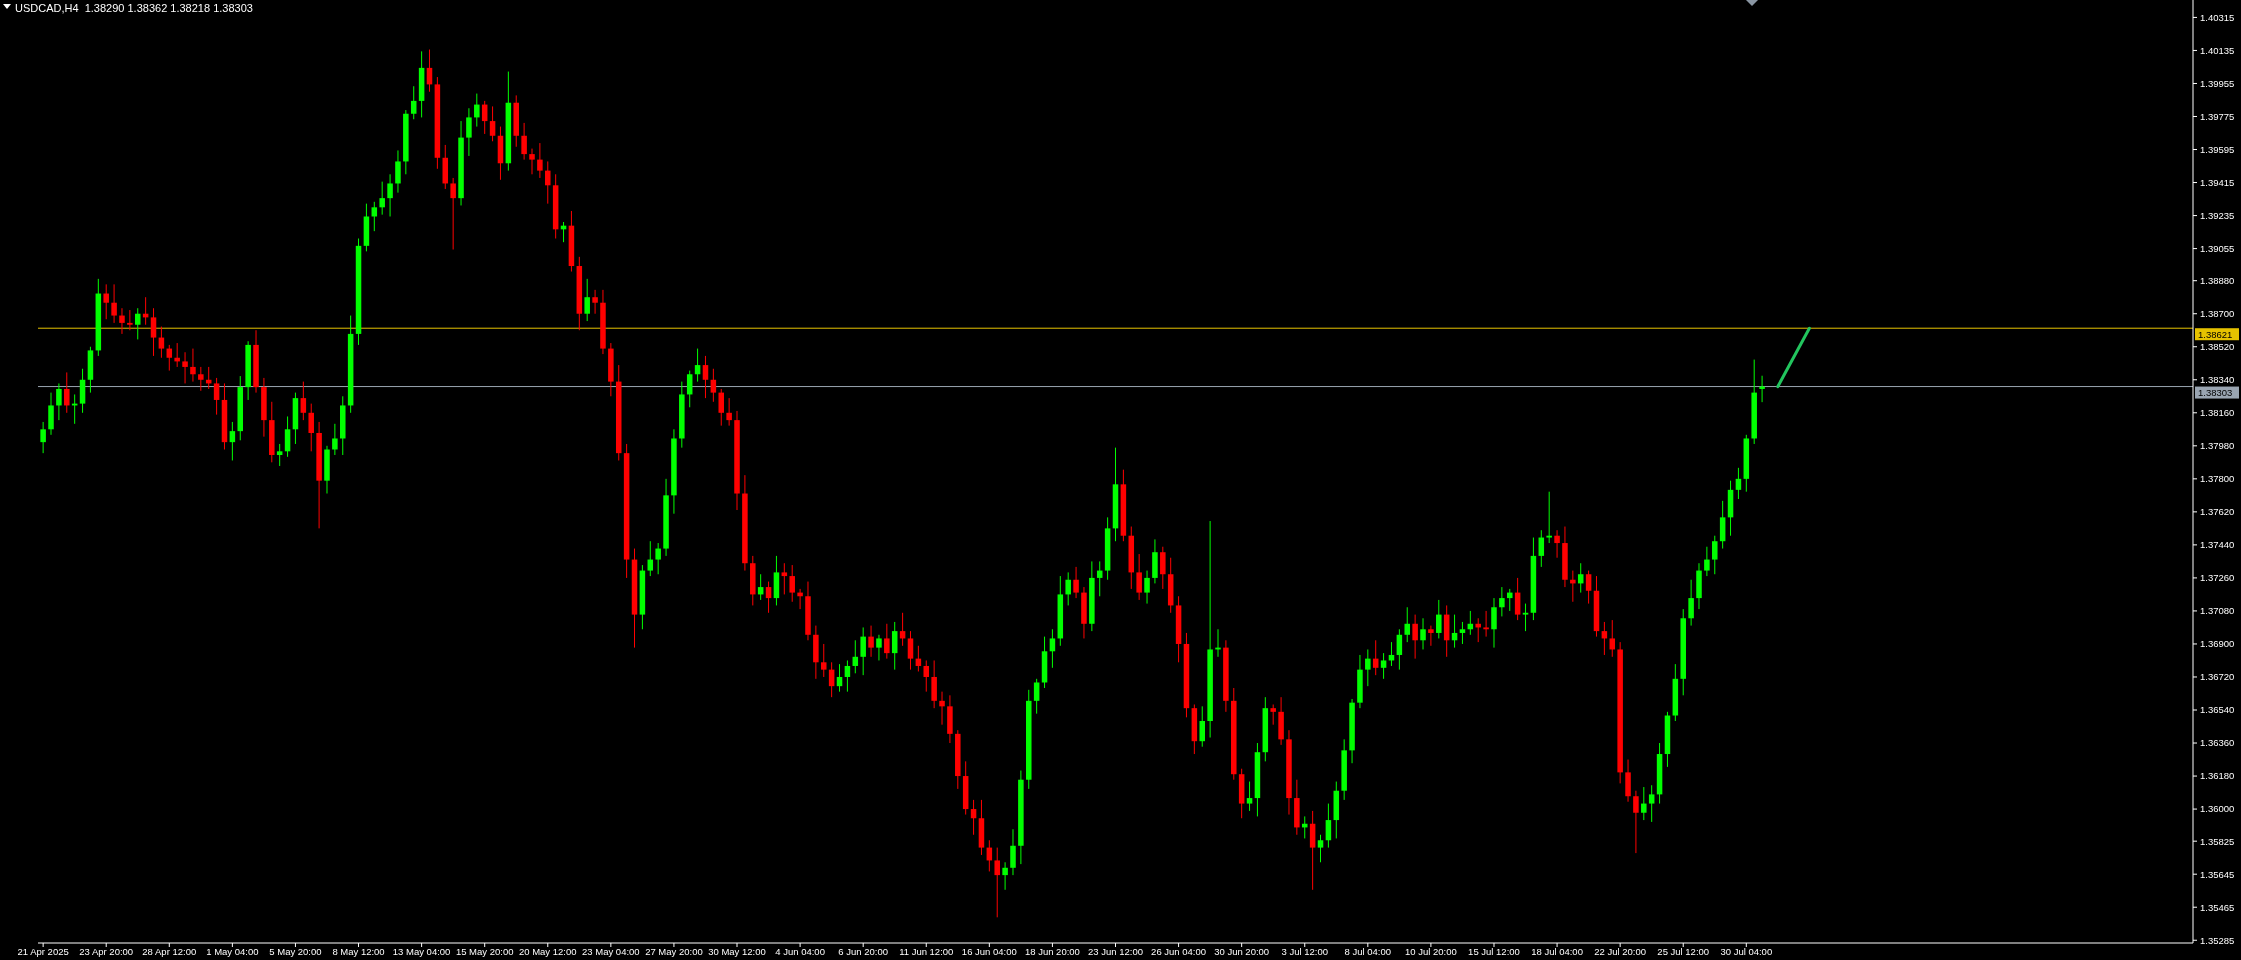 Image resolution: width=2241 pixels, height=960 pixels. I want to click on x-tick-label: 20 May 12:00, so click(547, 951).